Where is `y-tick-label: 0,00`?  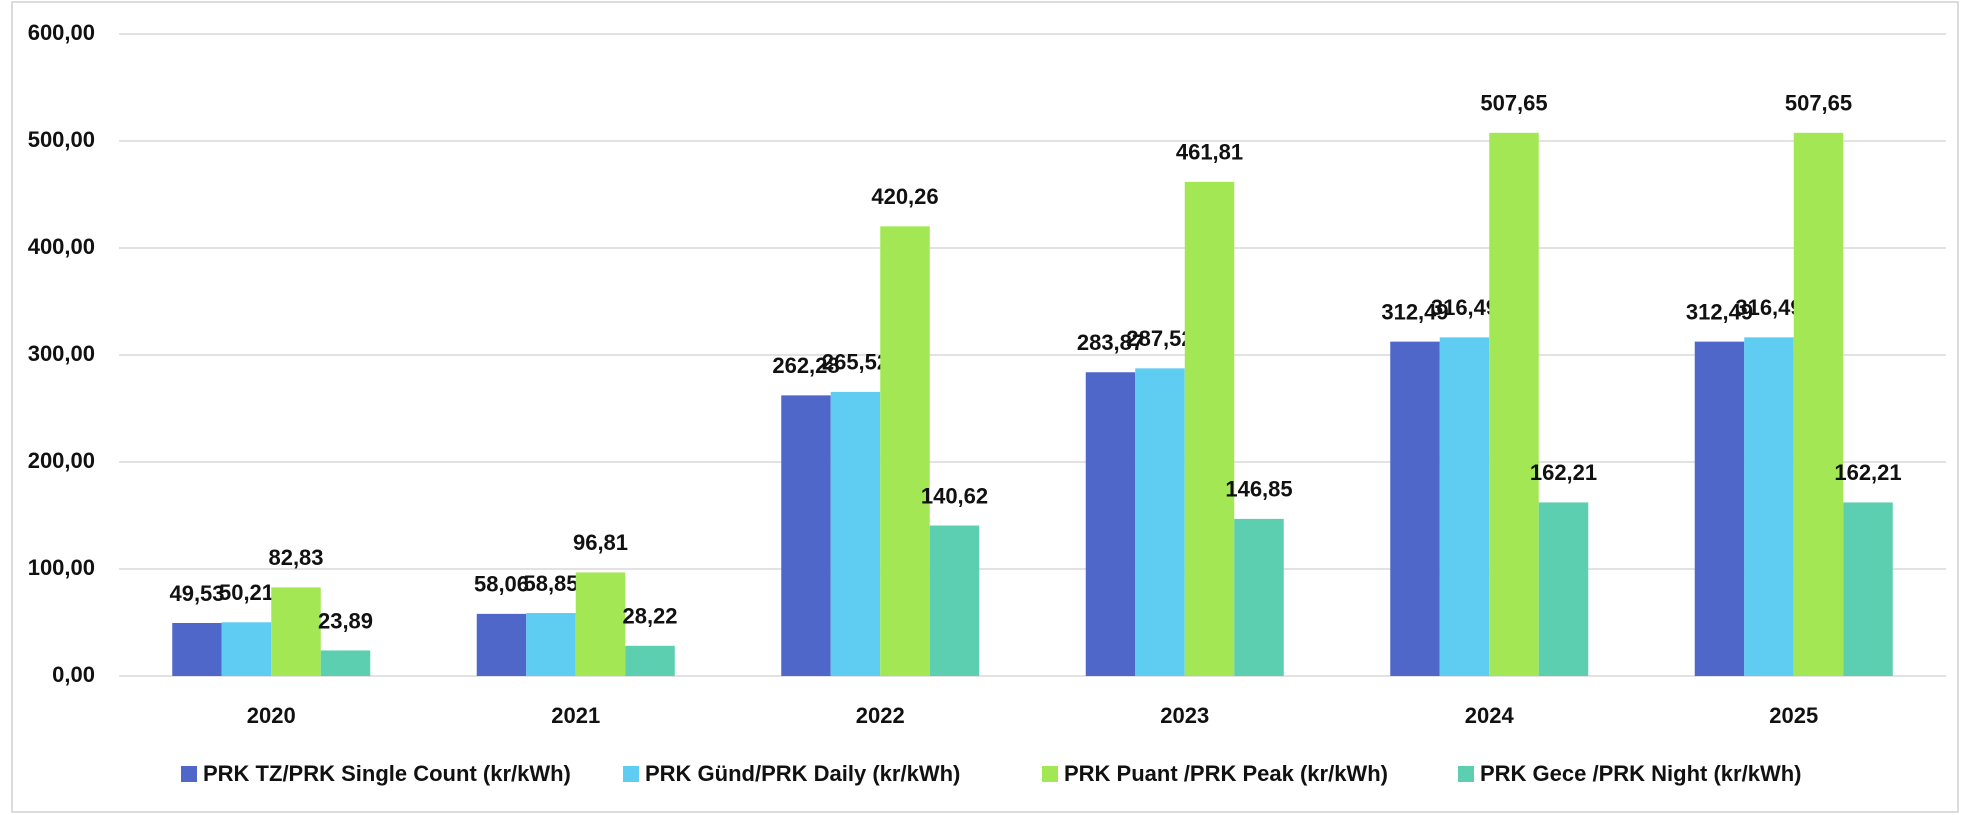 y-tick-label: 0,00 is located at coordinates (73, 674).